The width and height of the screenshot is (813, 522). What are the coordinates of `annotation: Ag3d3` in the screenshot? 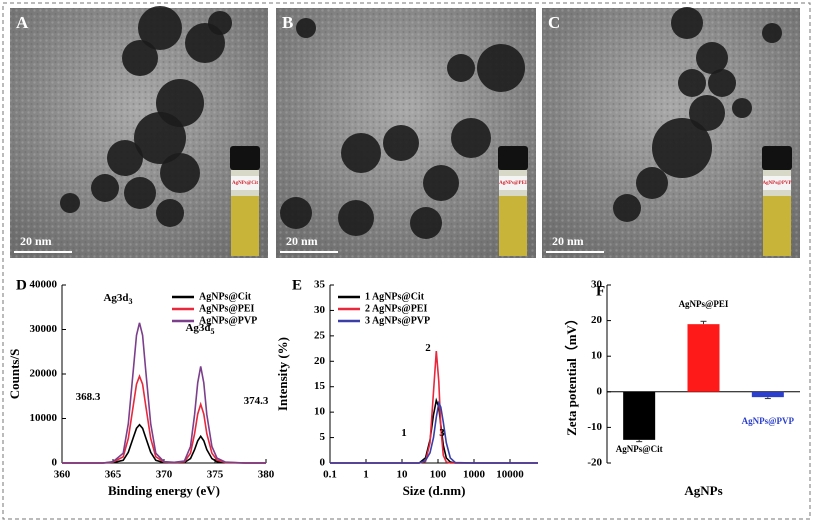 It's located at (117, 299).